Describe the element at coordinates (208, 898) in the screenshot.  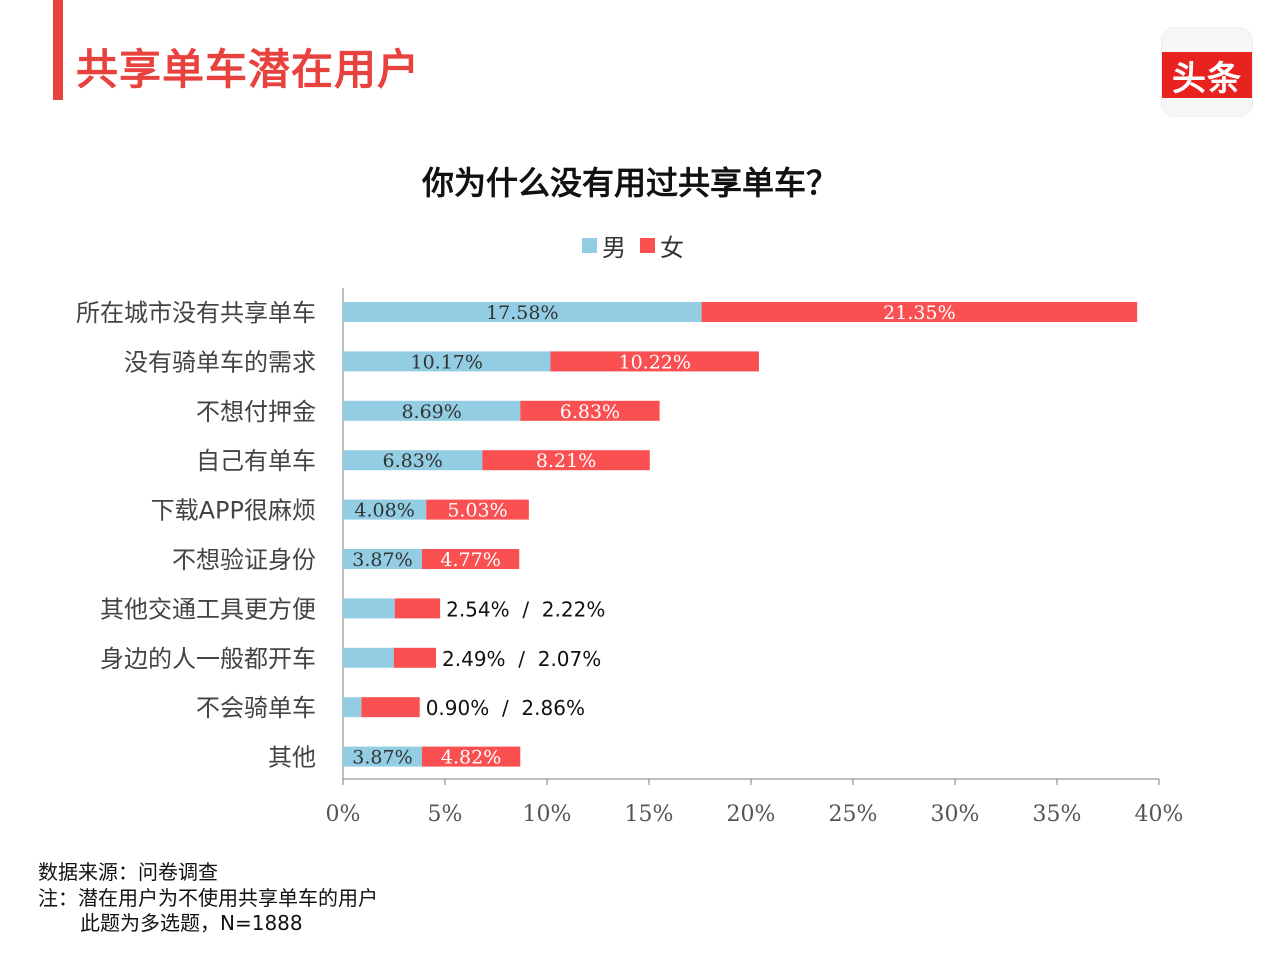
I see `footnote-note: 注：潜在用户为不使用共享单车的用户` at that location.